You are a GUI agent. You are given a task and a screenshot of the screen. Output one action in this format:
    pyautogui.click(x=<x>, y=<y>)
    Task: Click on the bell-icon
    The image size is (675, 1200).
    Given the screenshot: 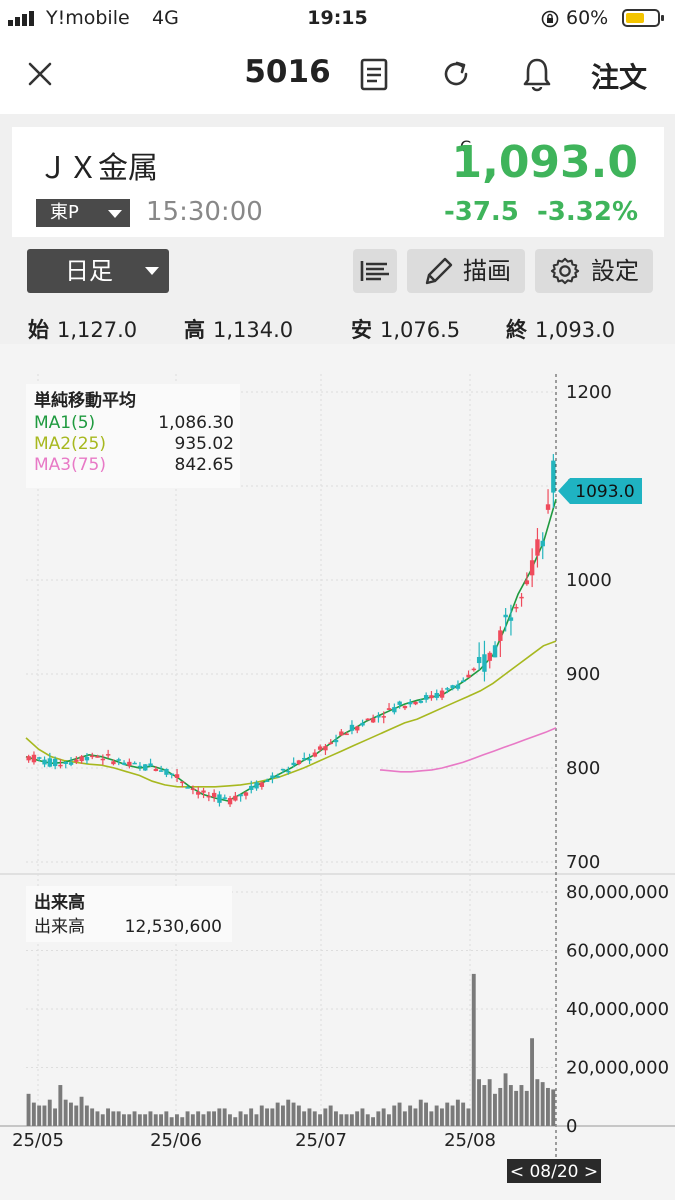 What is the action you would take?
    pyautogui.click(x=537, y=74)
    